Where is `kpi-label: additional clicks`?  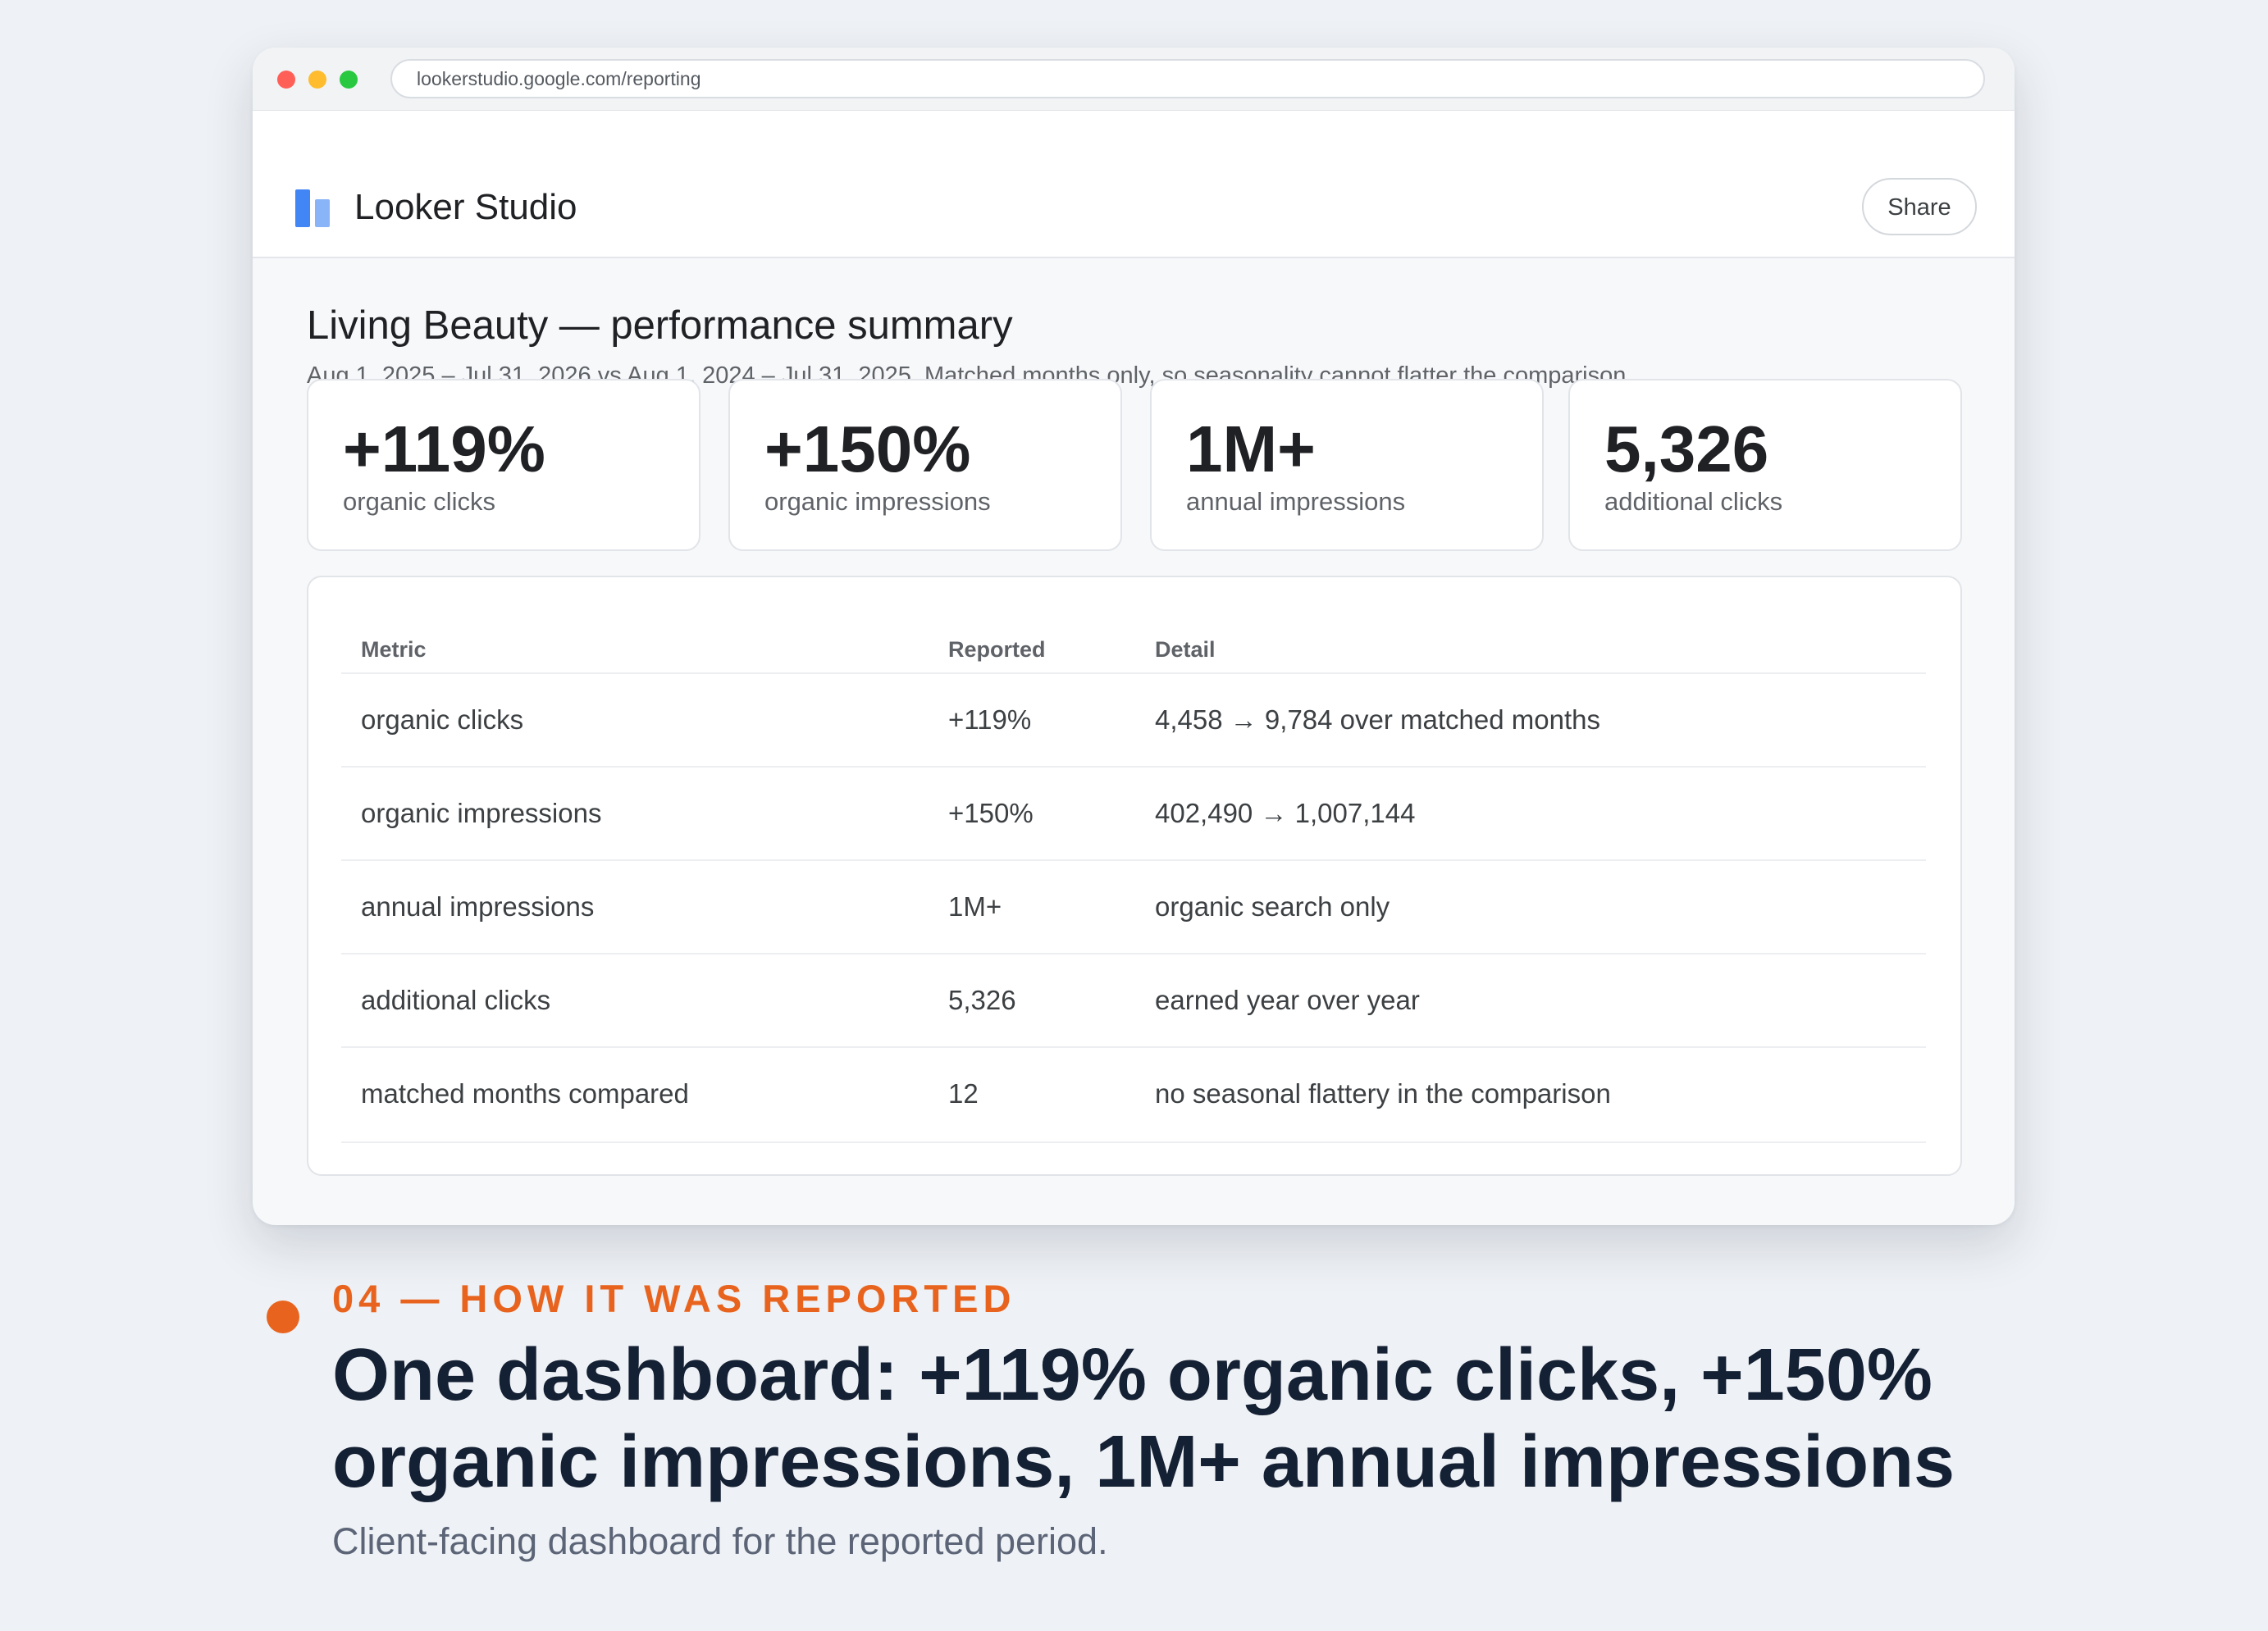
kpi-label: additional clicks is located at coordinates (1694, 501).